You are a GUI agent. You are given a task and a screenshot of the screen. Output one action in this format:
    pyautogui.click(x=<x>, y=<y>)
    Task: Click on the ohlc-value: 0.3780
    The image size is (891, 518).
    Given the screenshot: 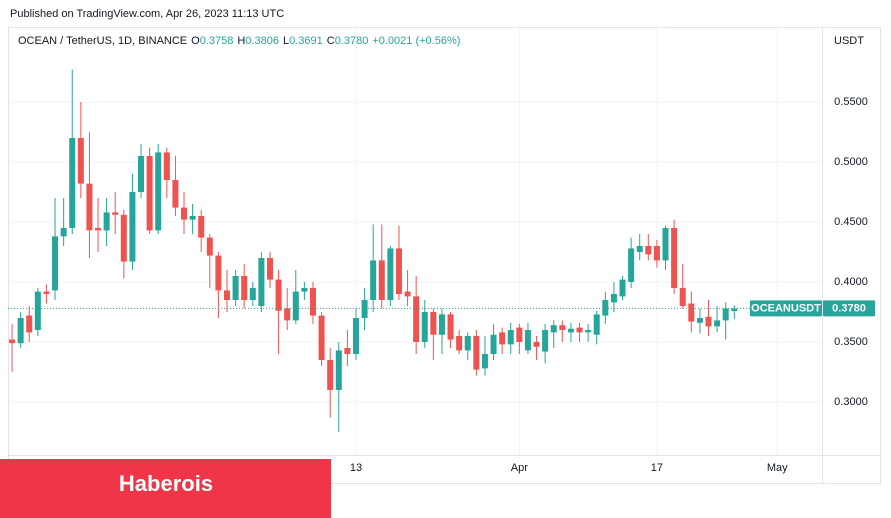 What is the action you would take?
    pyautogui.click(x=352, y=41)
    